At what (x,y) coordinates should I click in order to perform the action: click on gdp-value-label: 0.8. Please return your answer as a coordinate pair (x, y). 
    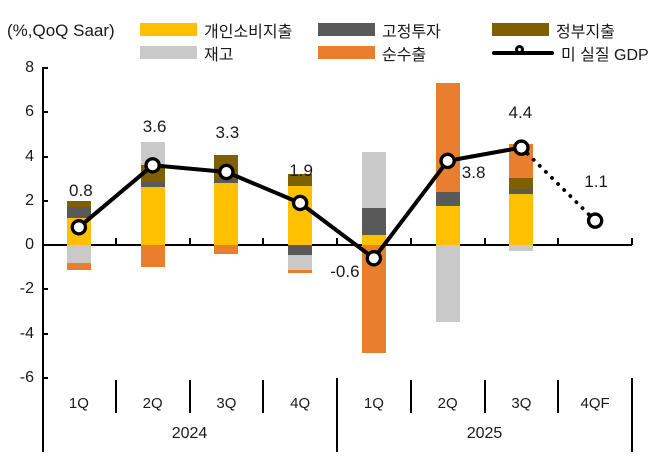
    Looking at the image, I should click on (81, 191).